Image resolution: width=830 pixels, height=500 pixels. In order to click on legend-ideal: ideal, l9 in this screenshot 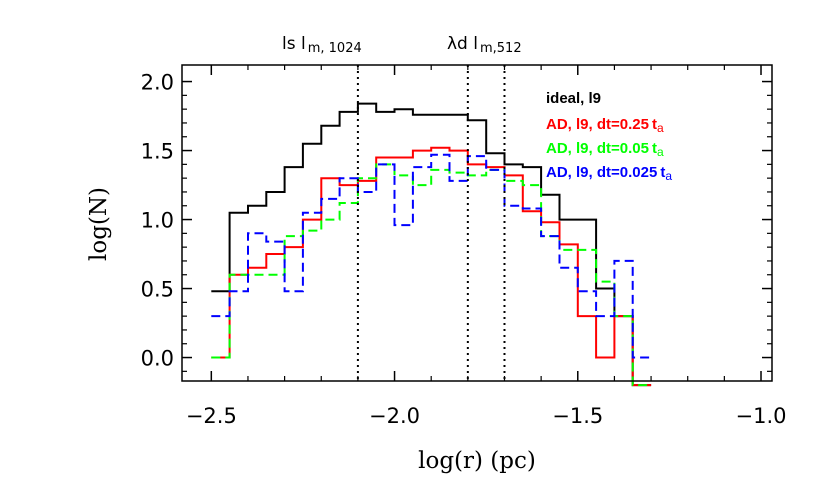, I will do `click(573, 98)`.